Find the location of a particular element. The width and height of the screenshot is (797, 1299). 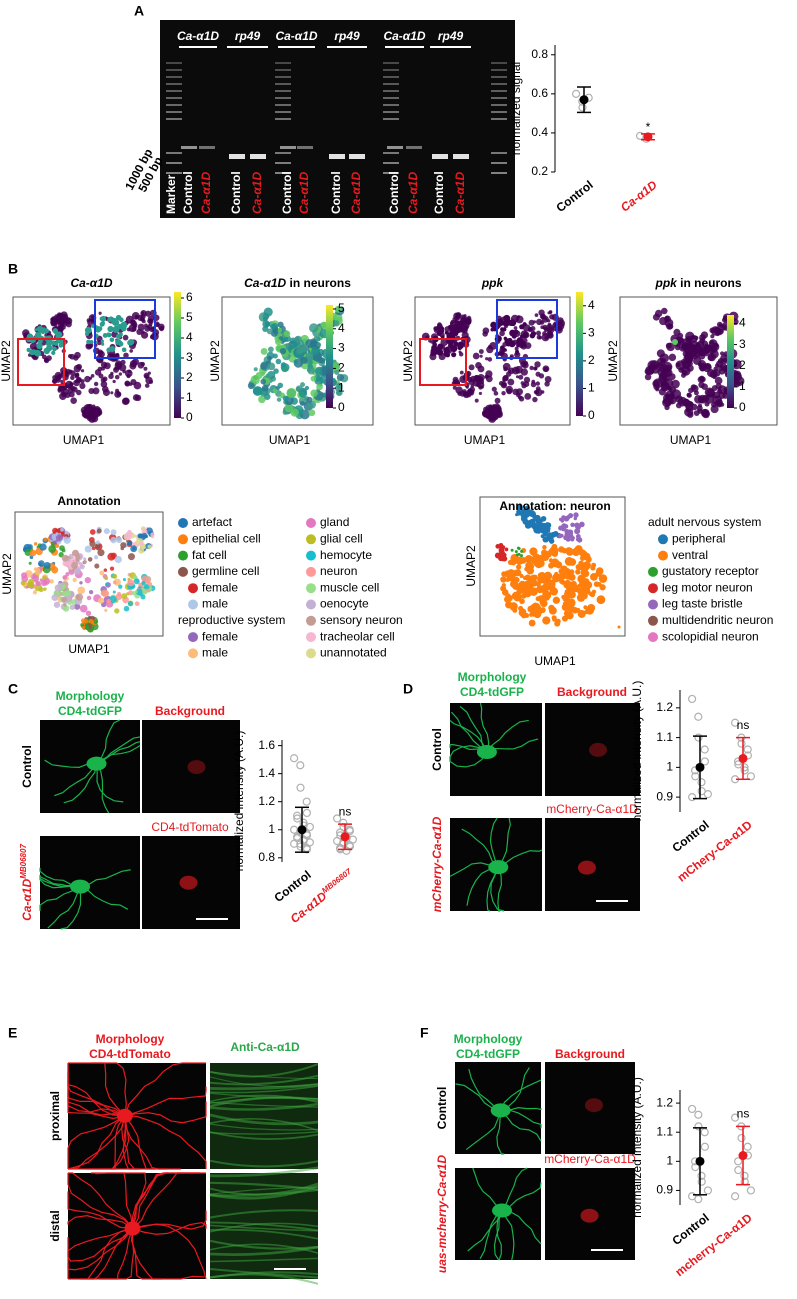

y-axis-label: normalized intensity (A.U.) is located at coordinates (637, 1147).